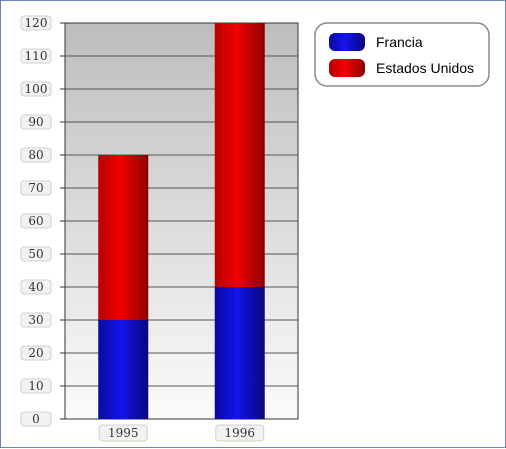  I want to click on y-tick-label: 110, so click(36, 56).